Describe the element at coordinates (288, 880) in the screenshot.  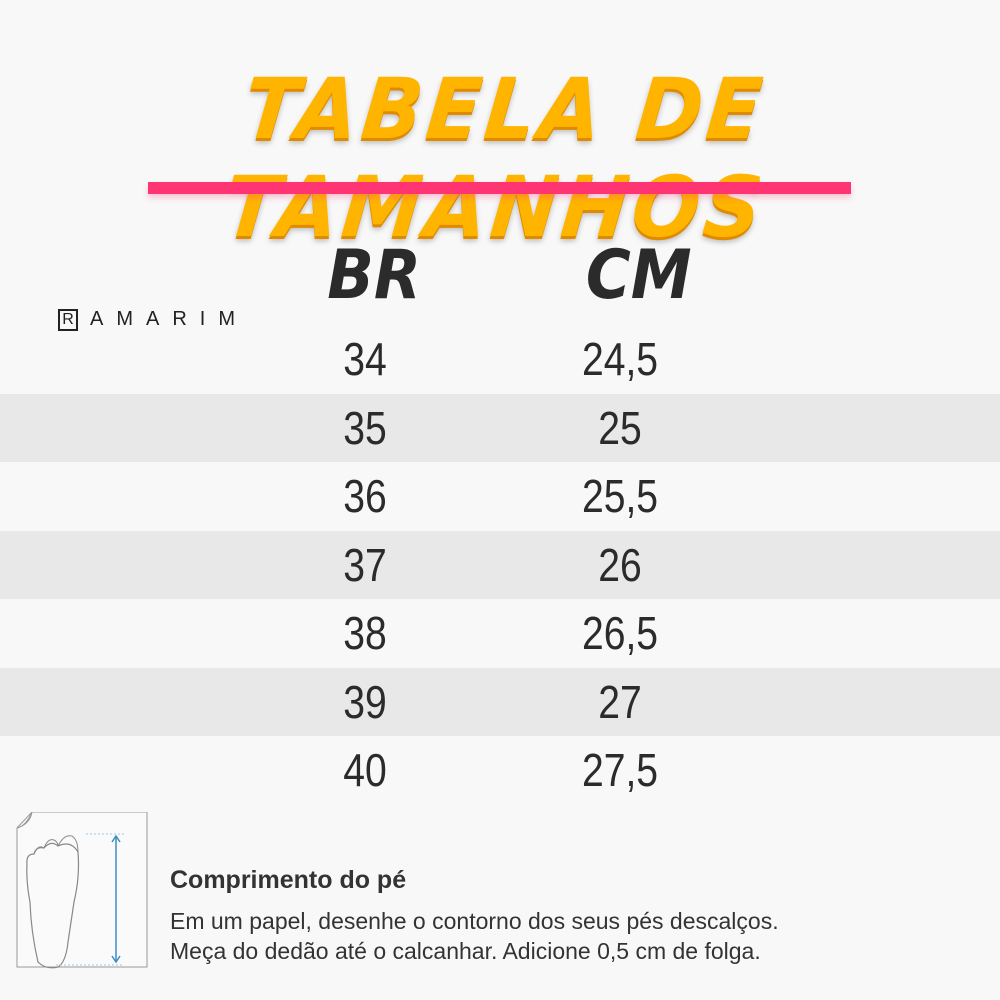
I see `footer-title: Comprimento do pé` at that location.